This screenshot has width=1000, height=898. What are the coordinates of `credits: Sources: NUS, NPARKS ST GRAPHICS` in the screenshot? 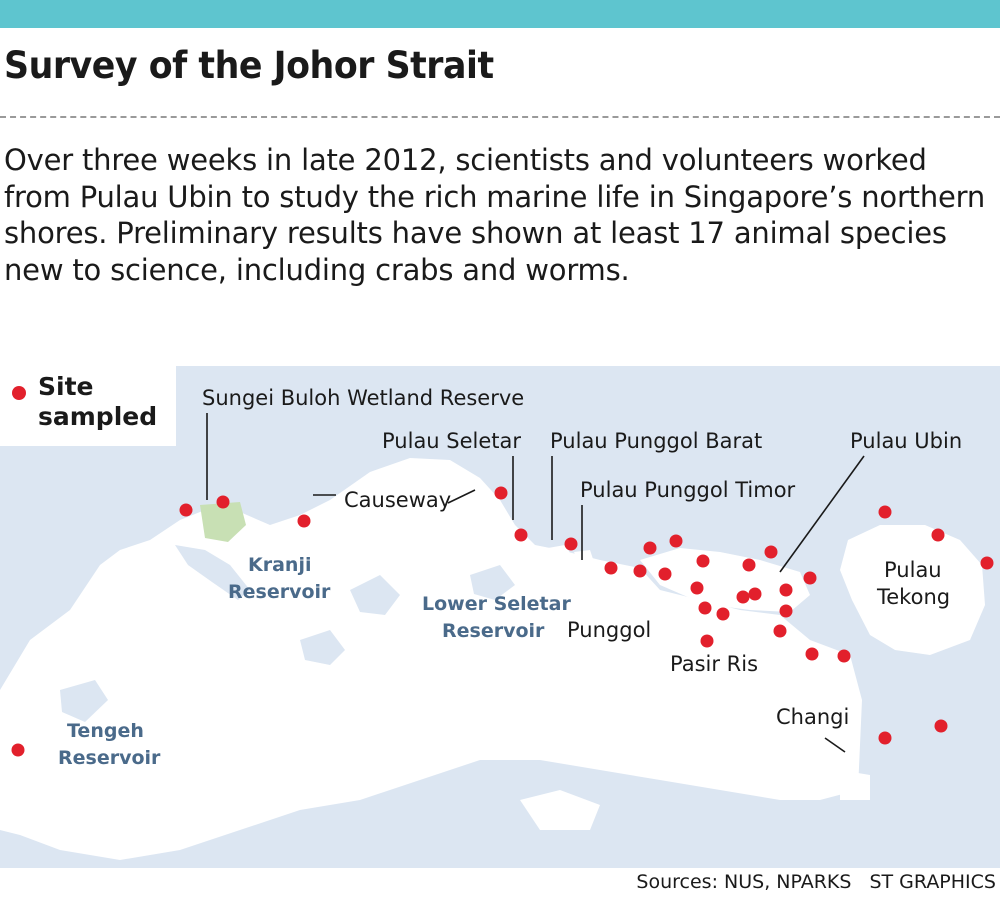 It's located at (816, 882).